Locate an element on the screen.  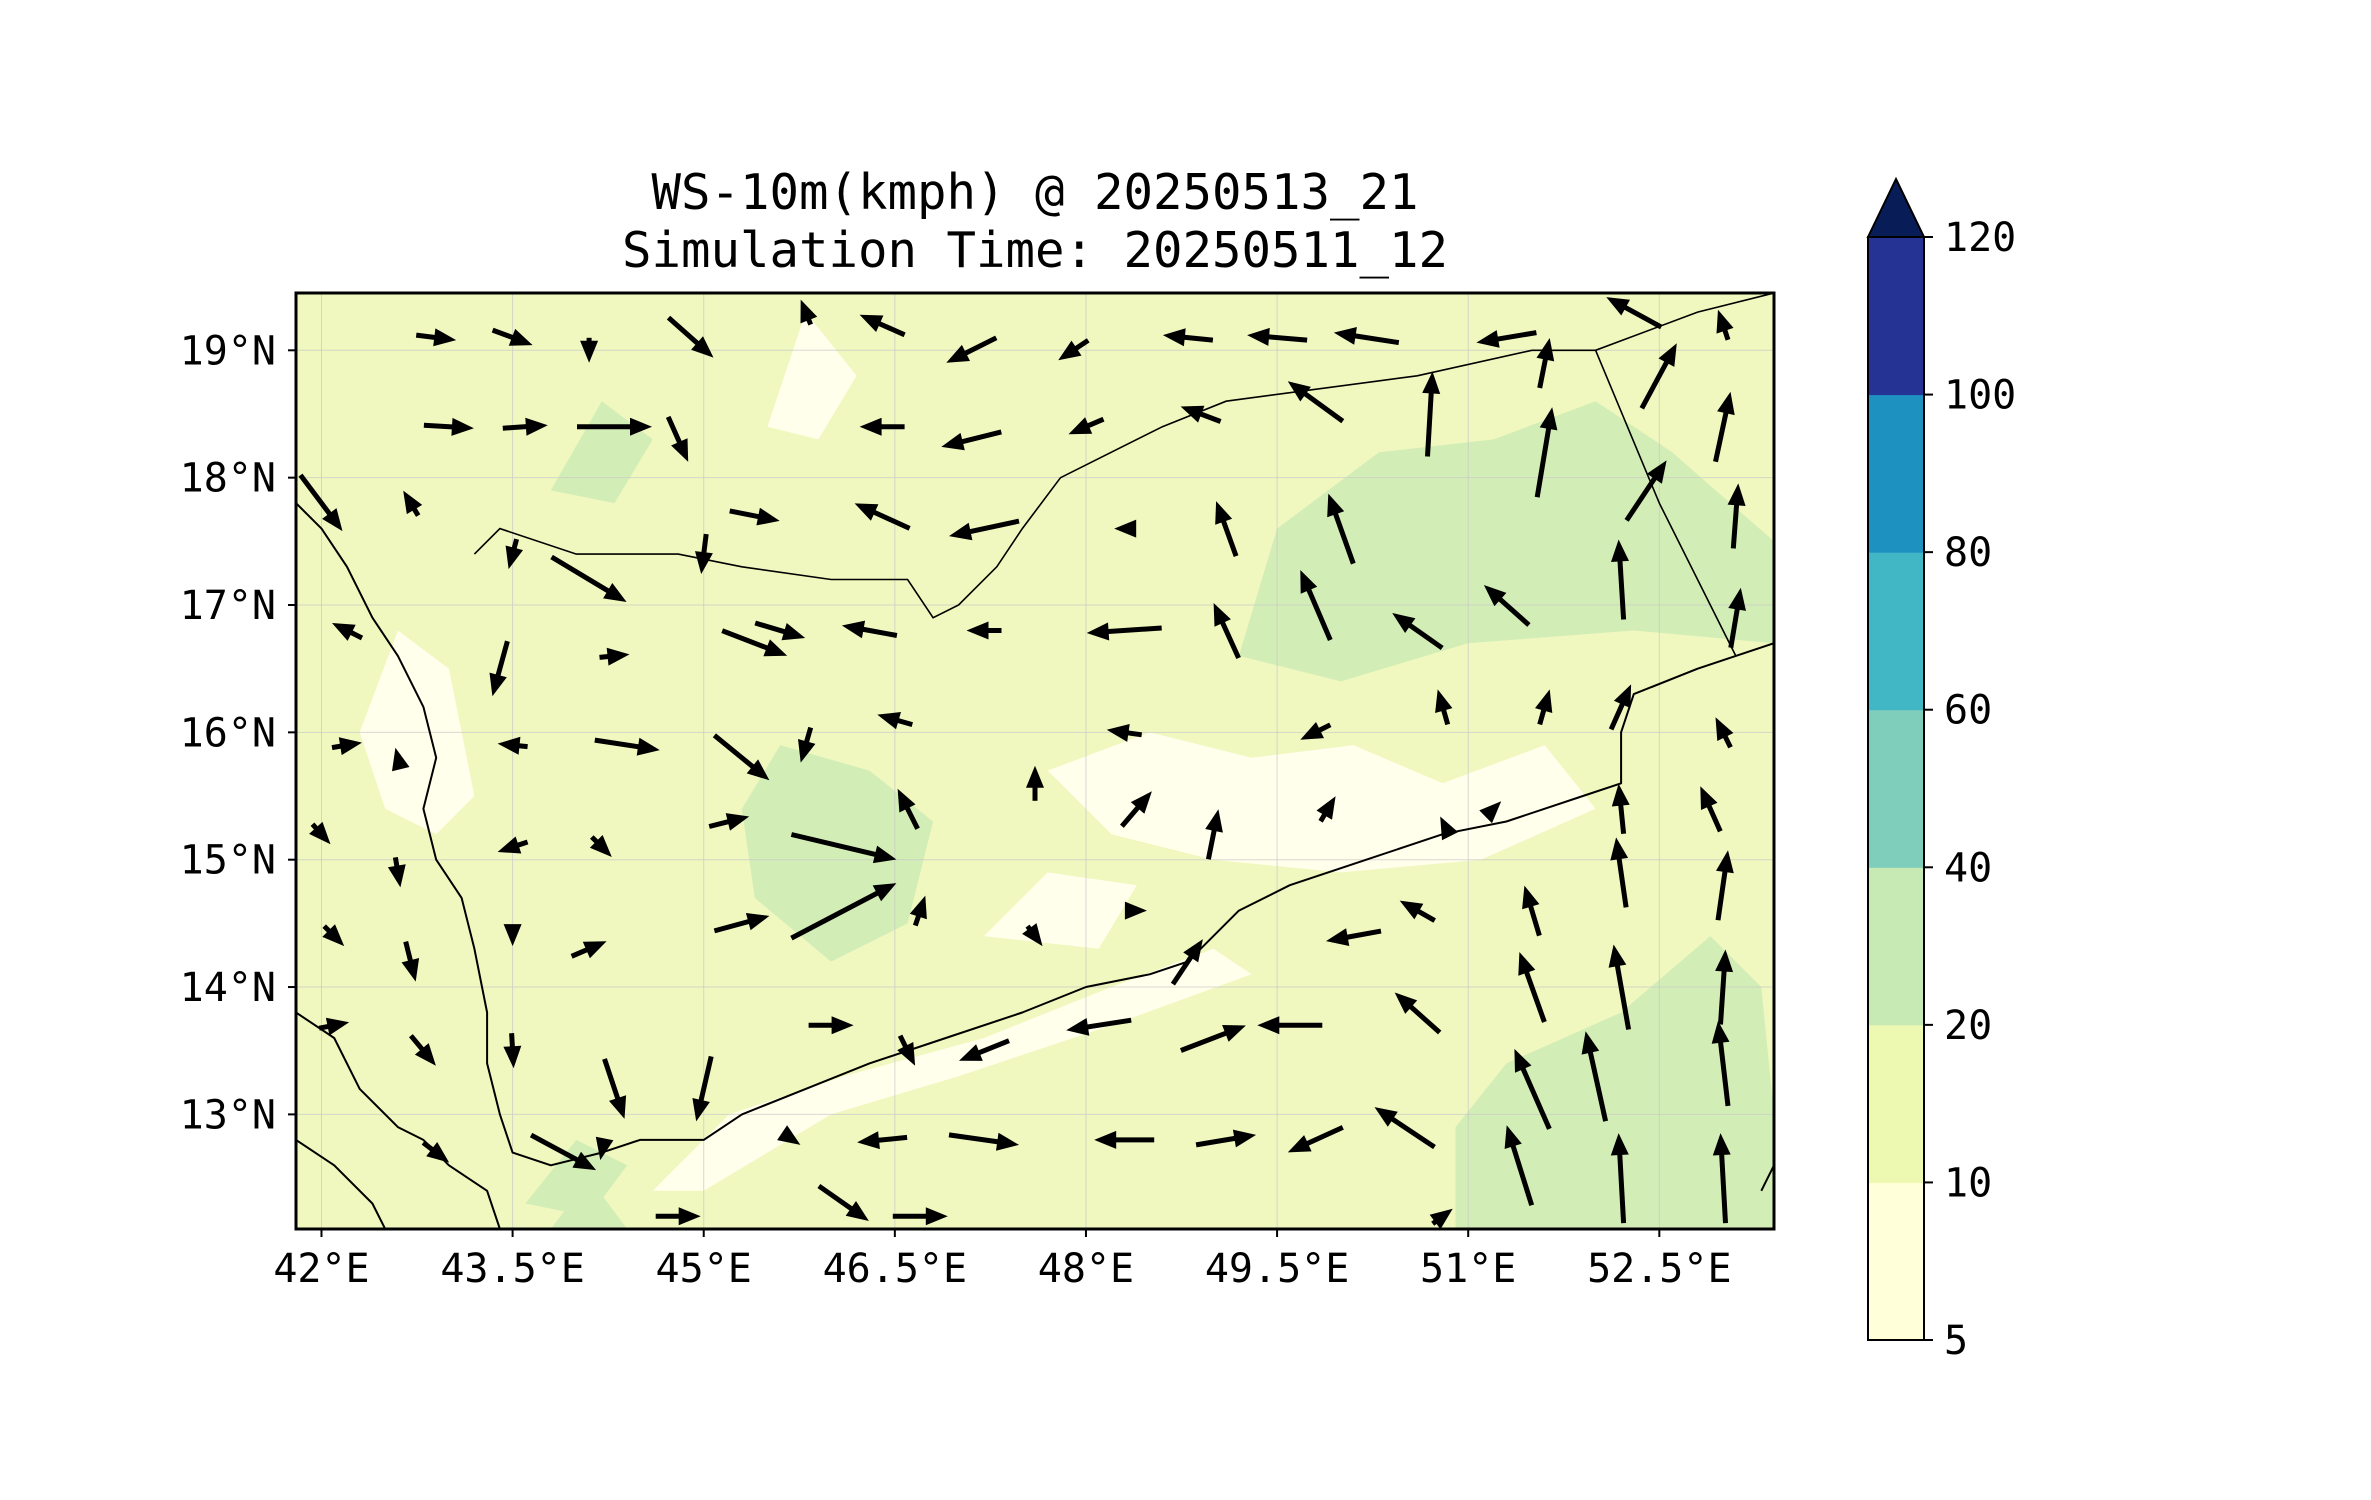
x-tick-label: 52.5°E is located at coordinates (1659, 1269).